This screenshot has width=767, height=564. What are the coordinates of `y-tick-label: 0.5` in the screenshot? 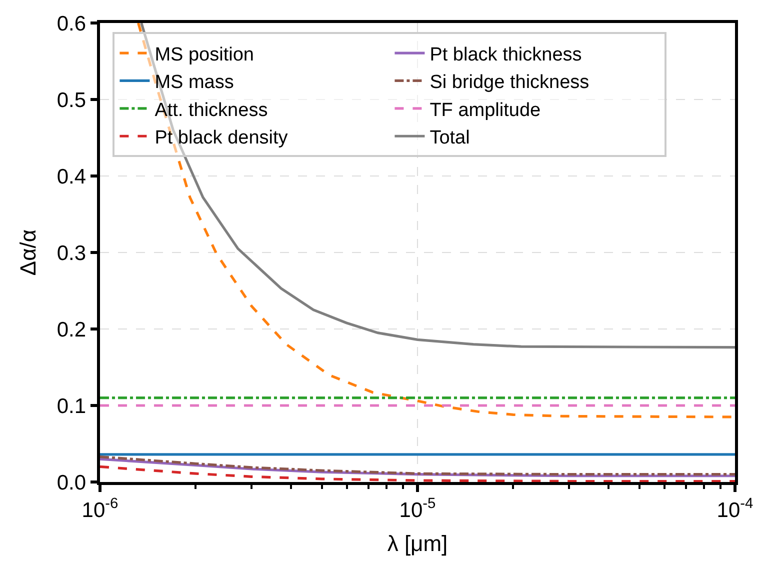 It's located at (71, 100).